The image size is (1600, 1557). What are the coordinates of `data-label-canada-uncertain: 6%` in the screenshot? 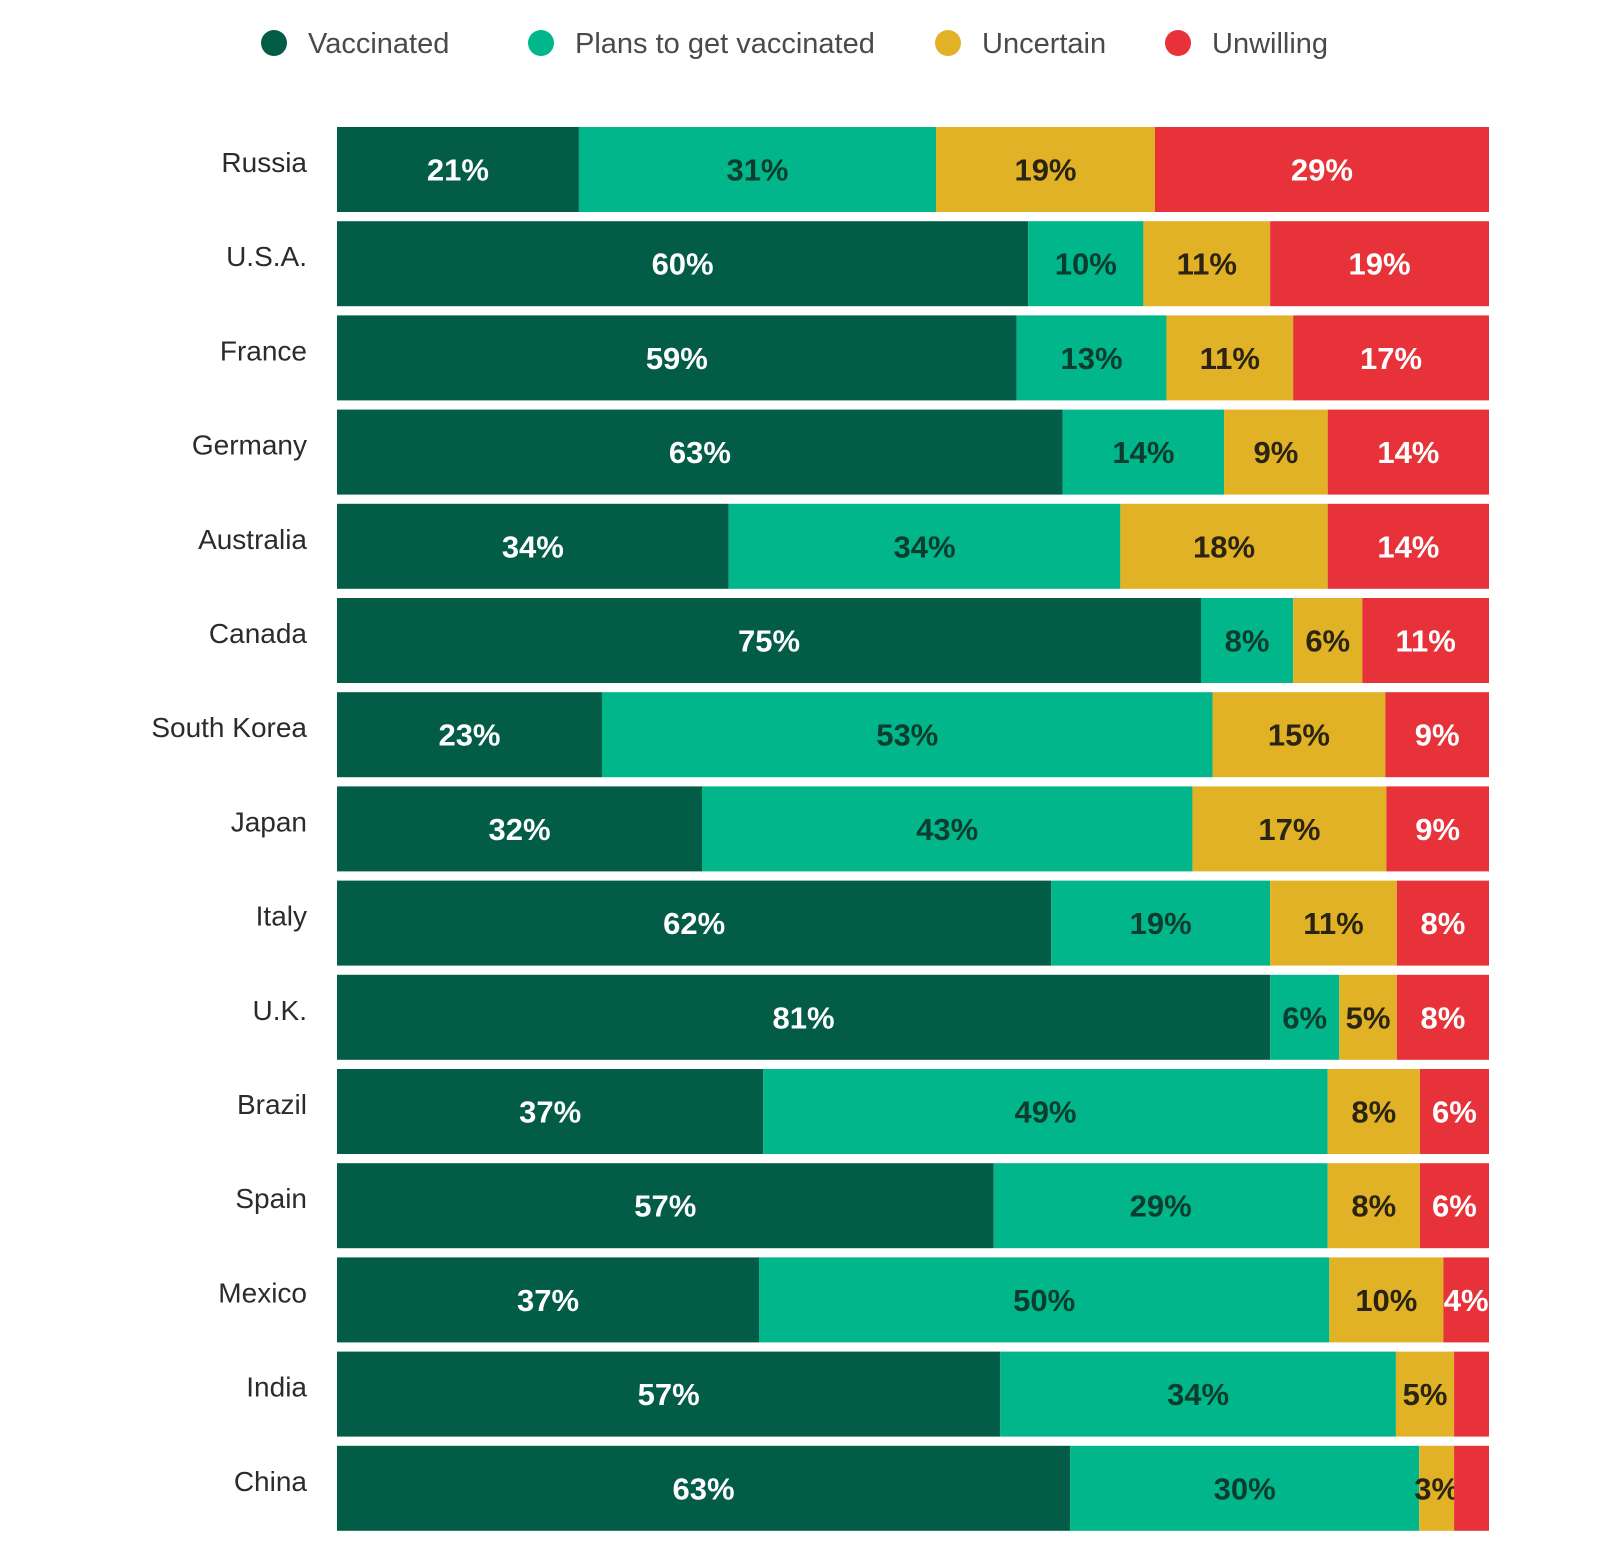 It's located at (1327, 641).